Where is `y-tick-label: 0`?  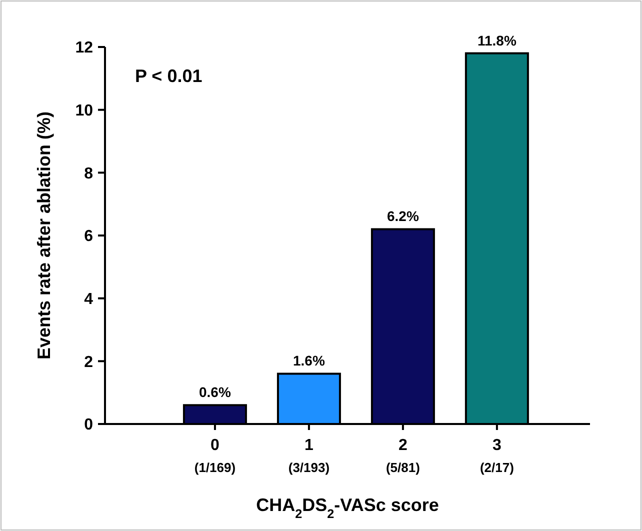
y-tick-label: 0 is located at coordinates (89, 425).